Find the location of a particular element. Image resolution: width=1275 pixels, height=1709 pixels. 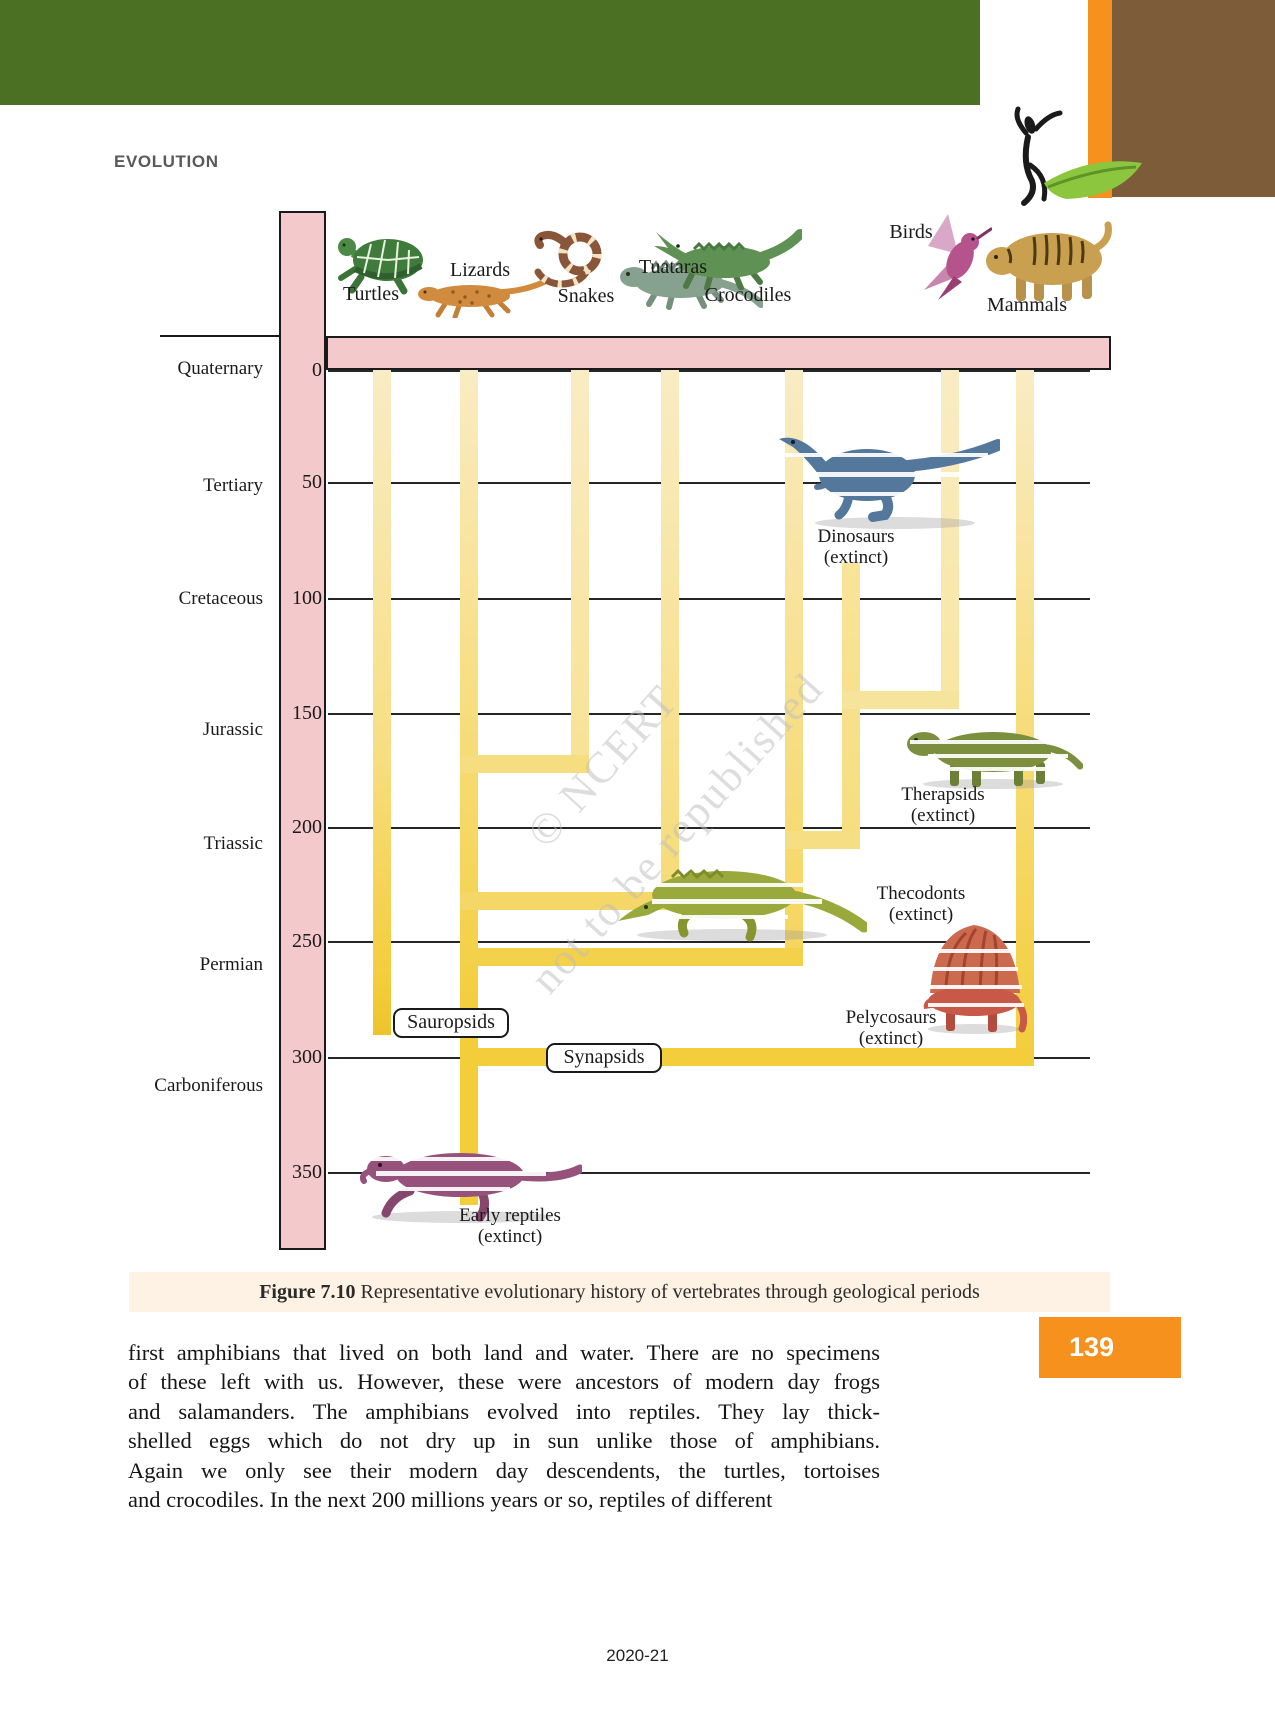

bird-image is located at coordinates (958, 257).